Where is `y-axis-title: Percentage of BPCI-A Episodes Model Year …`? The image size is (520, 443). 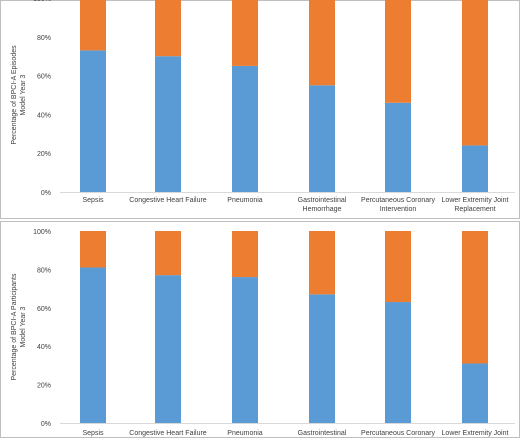 y-axis-title: Percentage of BPCI-A Episodes Model Year … is located at coordinates (19, 95).